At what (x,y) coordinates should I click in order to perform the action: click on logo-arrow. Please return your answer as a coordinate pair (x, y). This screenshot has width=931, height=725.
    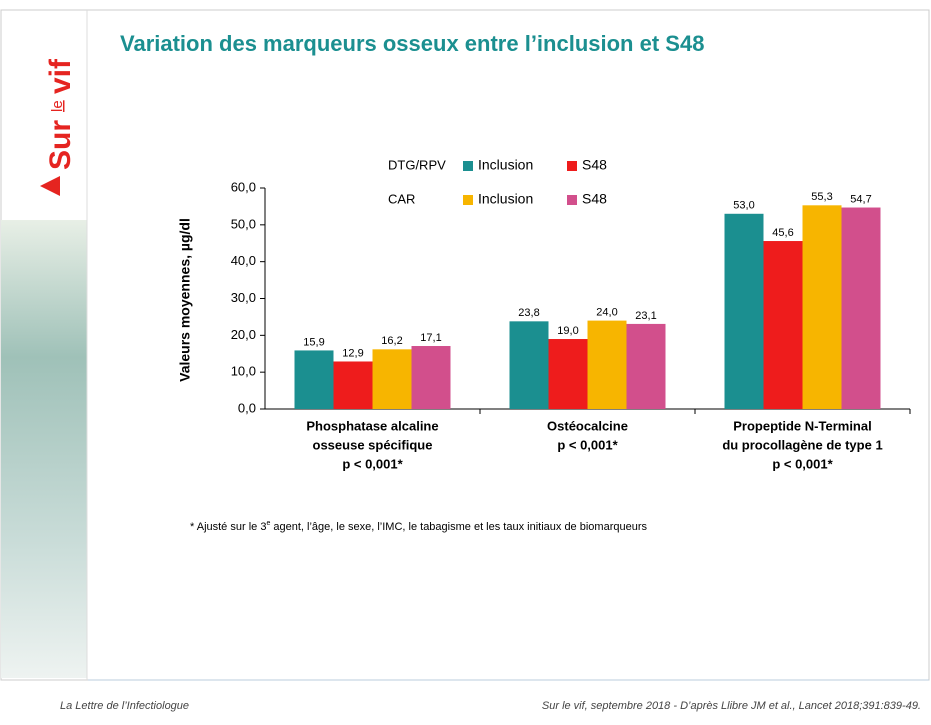
    Looking at the image, I should click on (50, 186).